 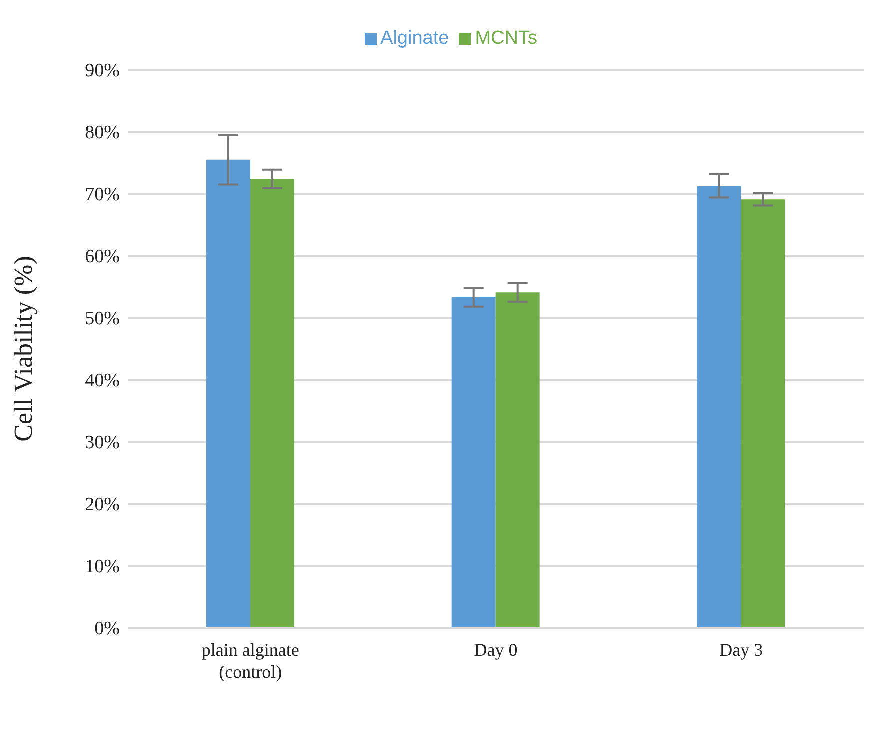 I want to click on x-tick-label: Day 0, so click(x=496, y=650).